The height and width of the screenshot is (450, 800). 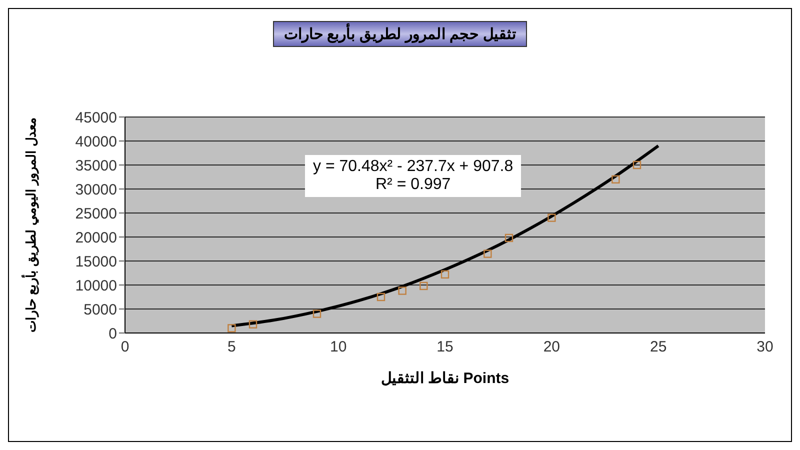 I want to click on annotation: R² = 0.997, so click(x=413, y=185).